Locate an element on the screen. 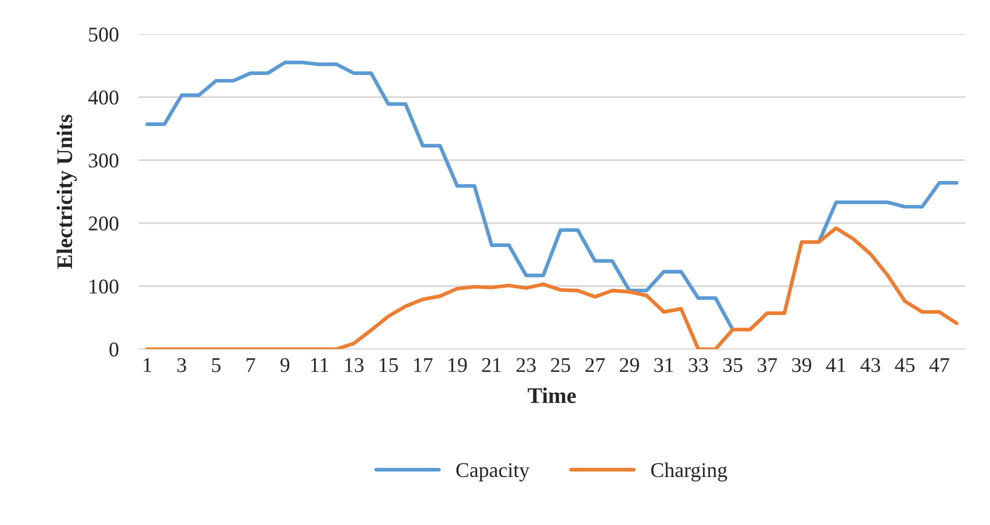 The width and height of the screenshot is (990, 525). x-tick-label: 9 is located at coordinates (285, 365).